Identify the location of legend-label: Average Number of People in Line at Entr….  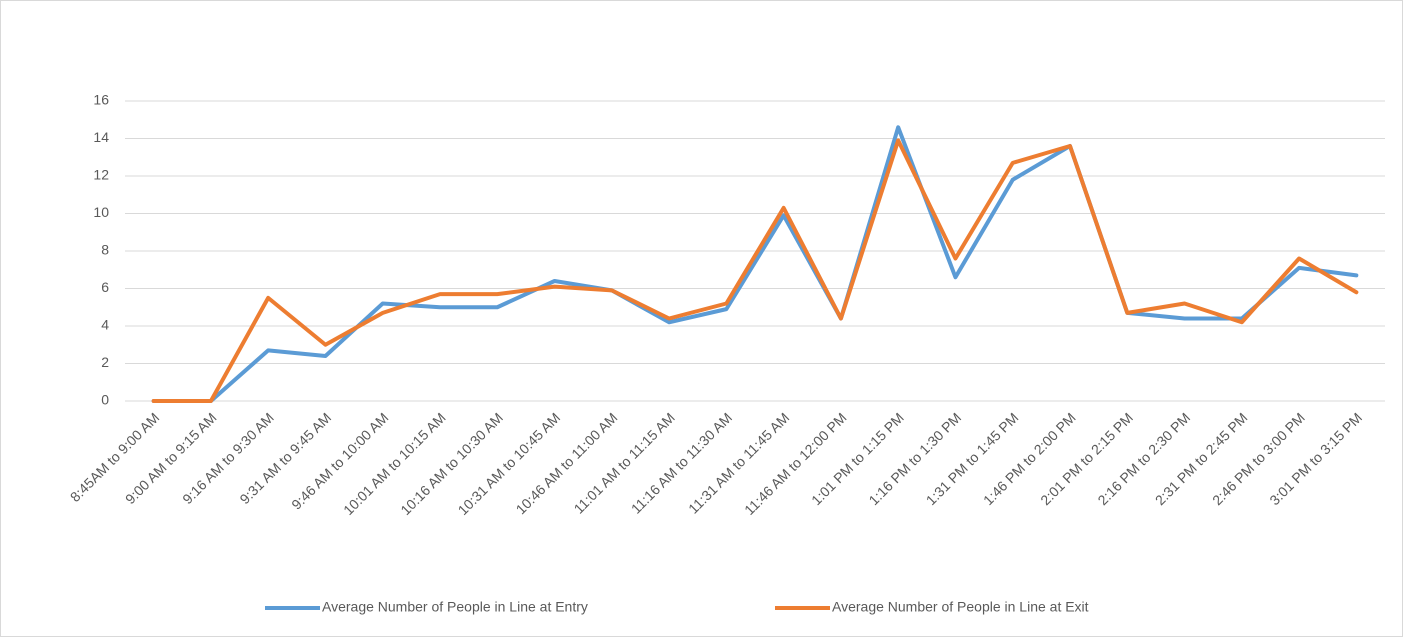
(455, 607).